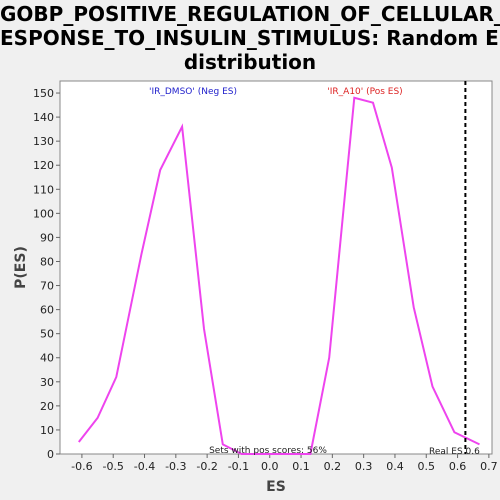 The width and height of the screenshot is (500, 500). Describe the element at coordinates (43, 165) in the screenshot. I see `y-tick-label: 120` at that location.